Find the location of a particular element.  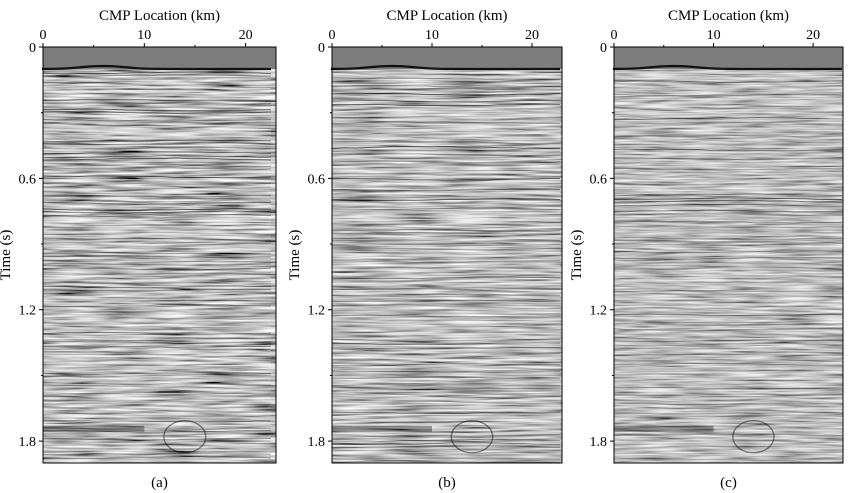

x-tick-label: 20 is located at coordinates (246, 35).